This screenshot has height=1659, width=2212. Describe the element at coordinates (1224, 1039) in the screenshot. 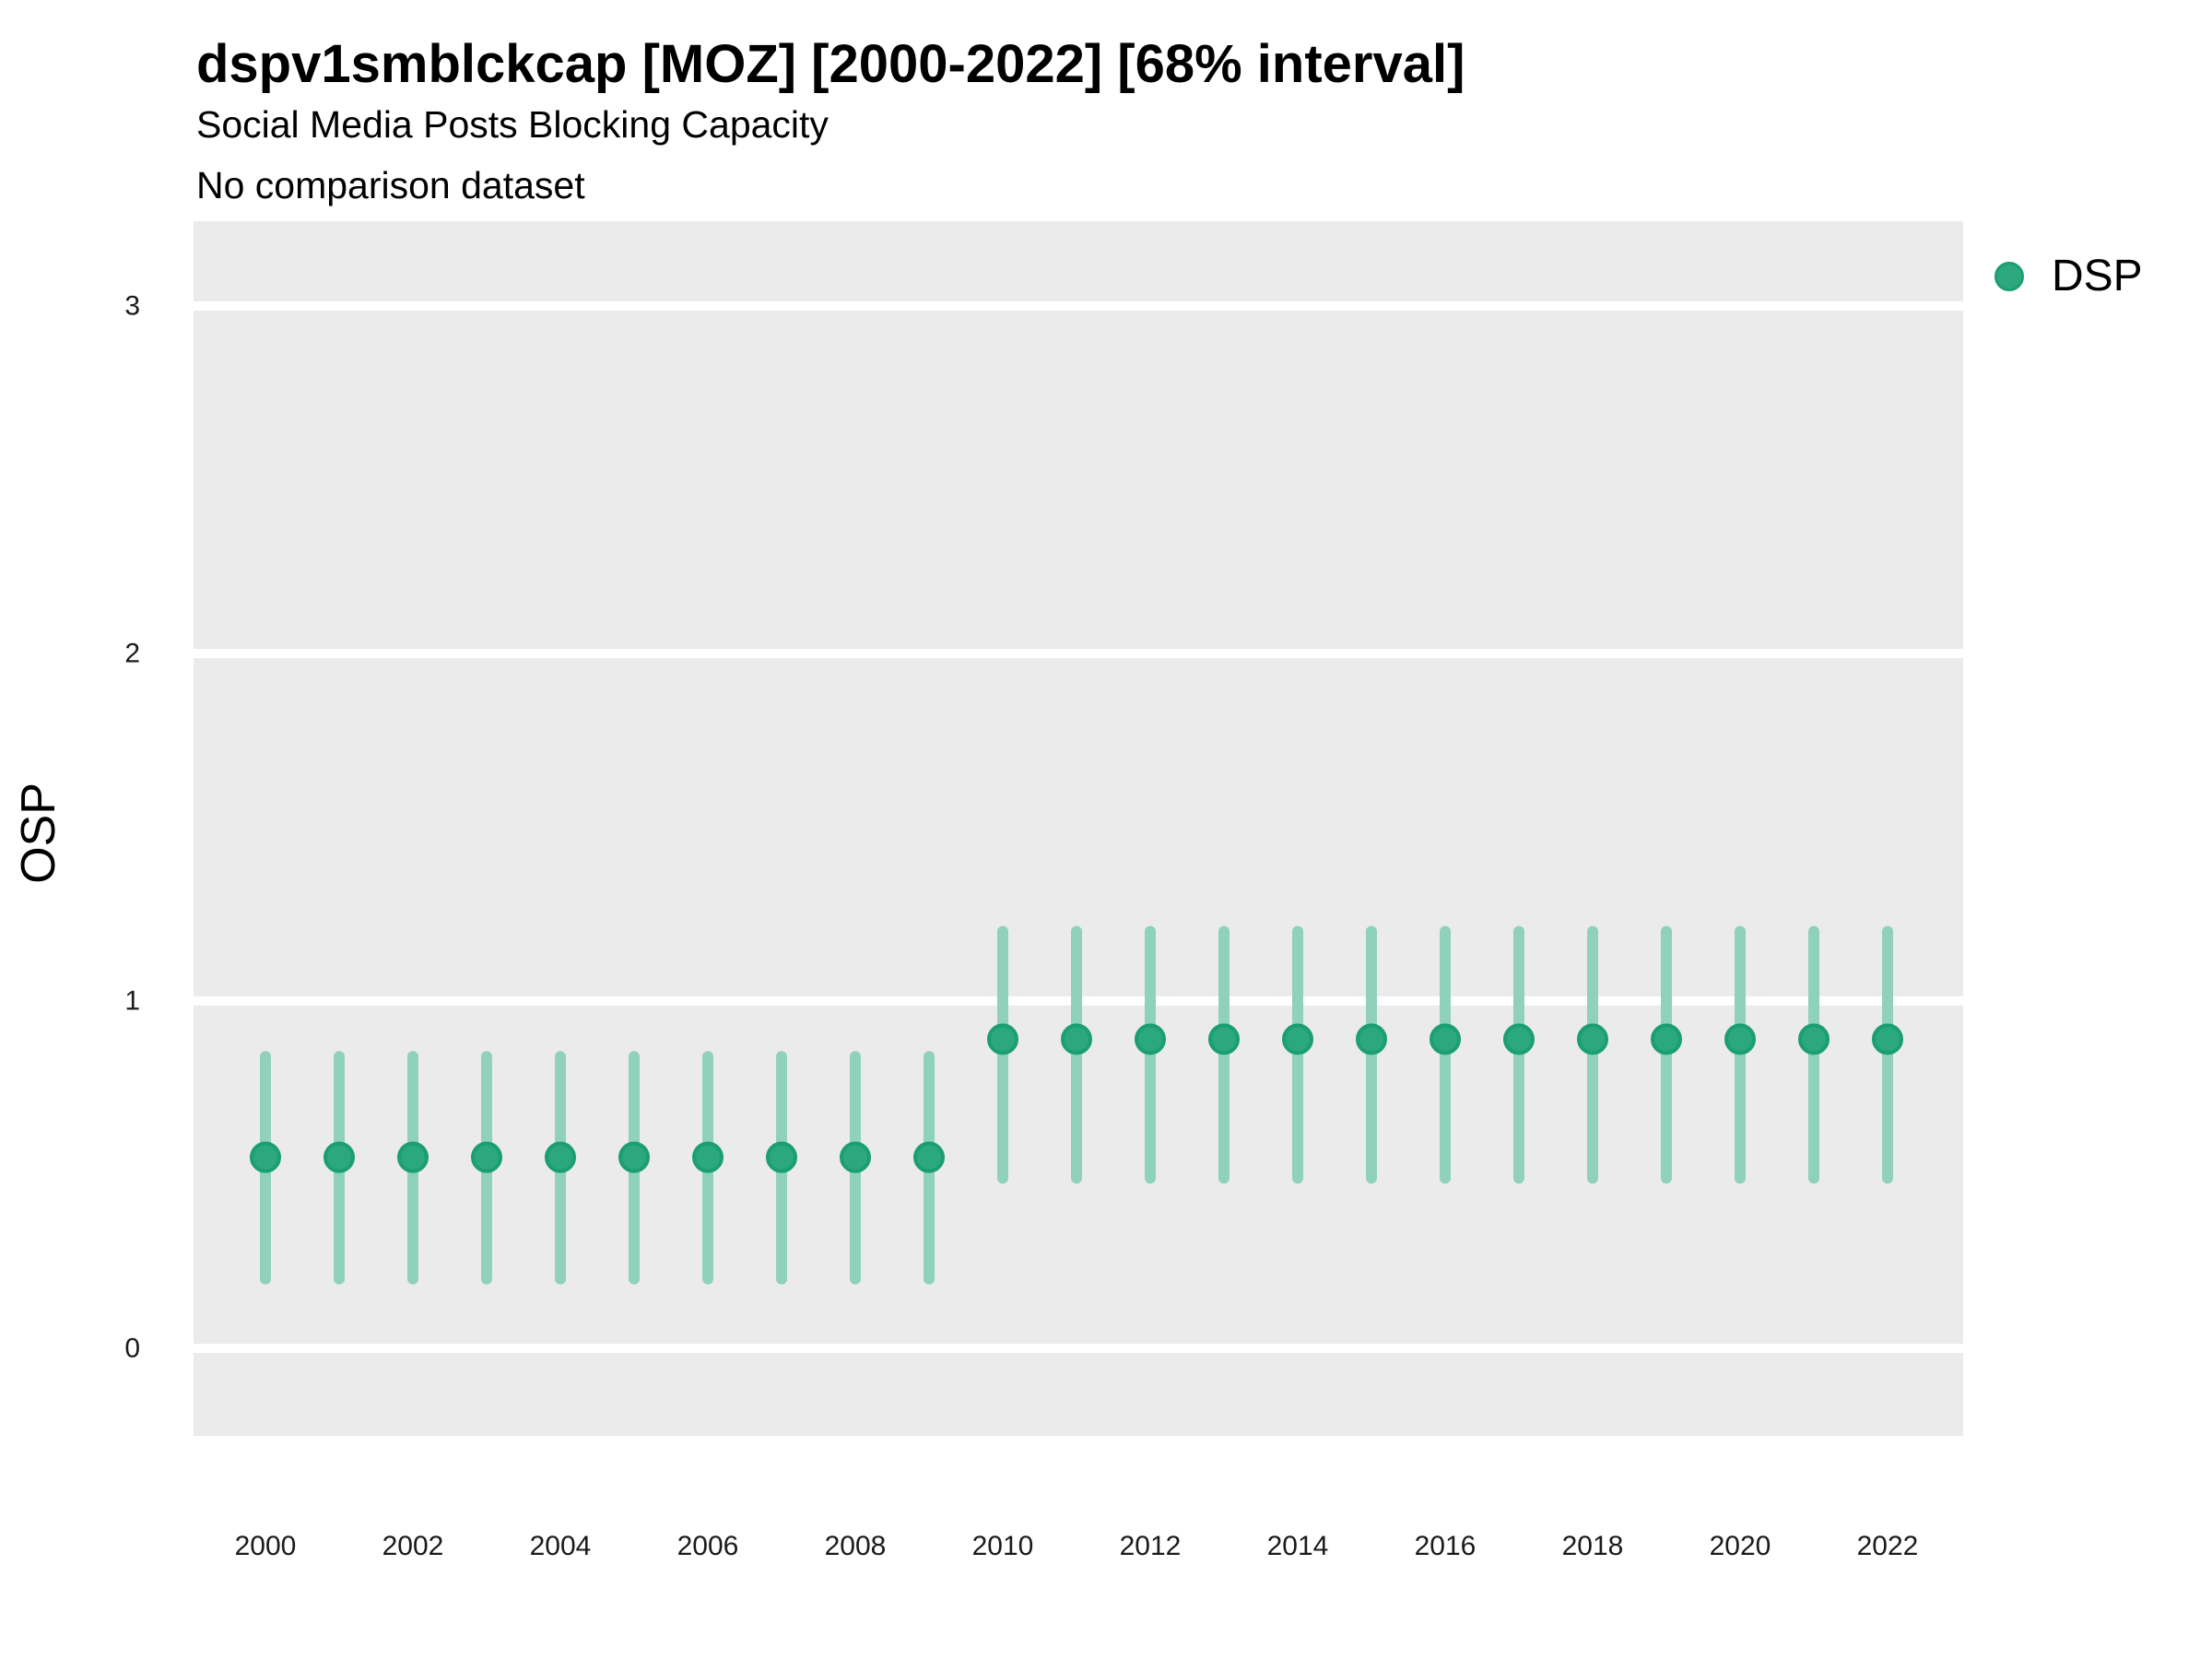

I see `data-point-2013` at that location.